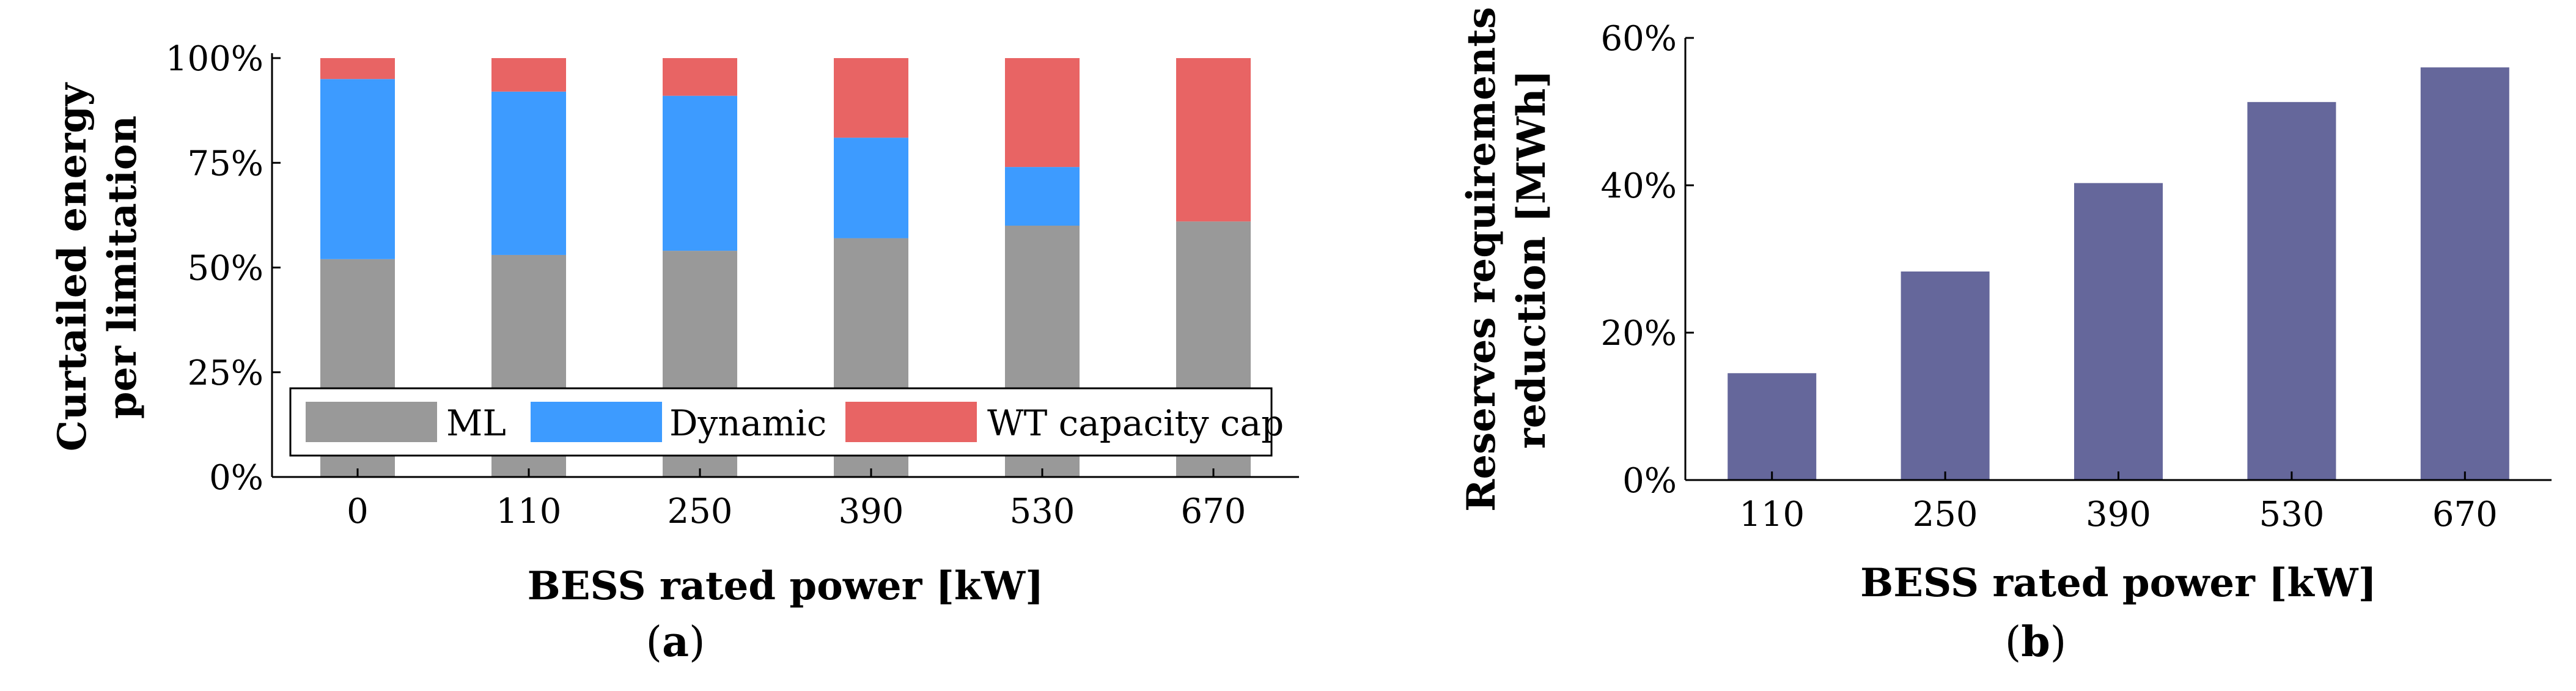  Describe the element at coordinates (1482, 259) in the screenshot. I see `y-axis-label-line1: Reserves requirements` at that location.